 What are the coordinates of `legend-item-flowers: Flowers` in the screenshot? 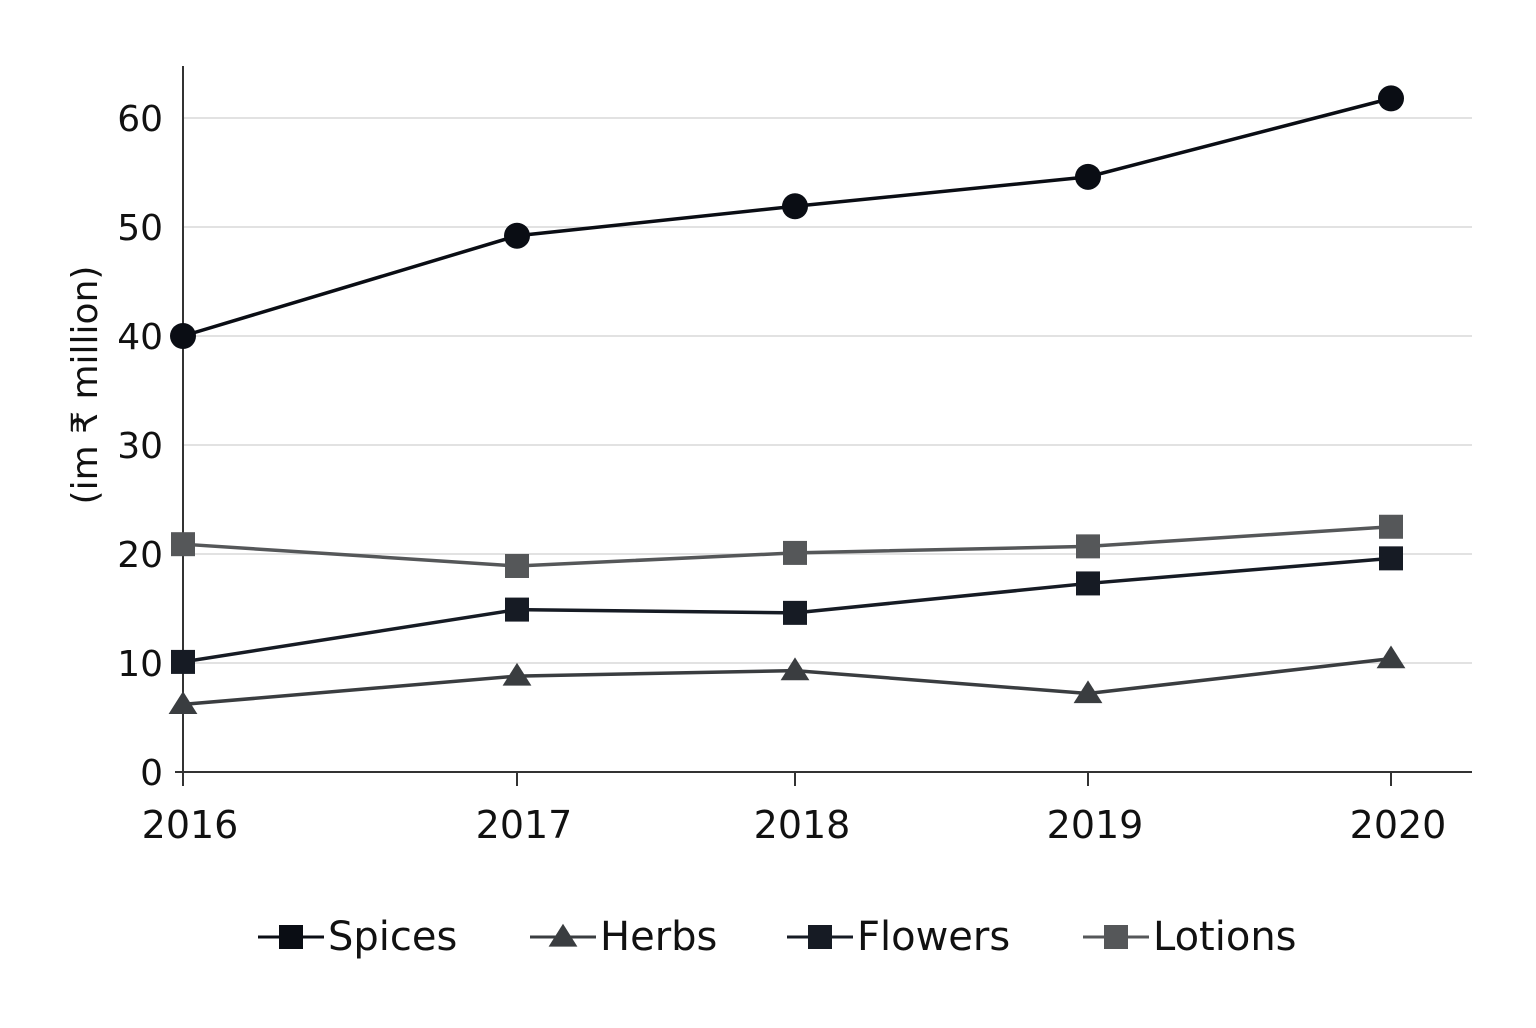 It's located at (898, 937).